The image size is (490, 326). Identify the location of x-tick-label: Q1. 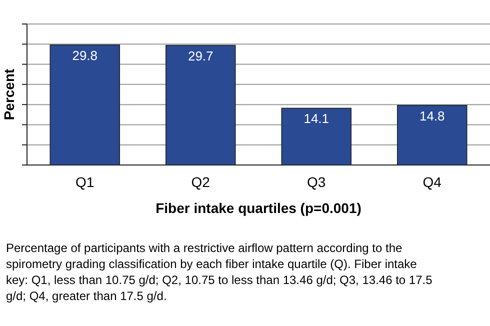
(85, 182).